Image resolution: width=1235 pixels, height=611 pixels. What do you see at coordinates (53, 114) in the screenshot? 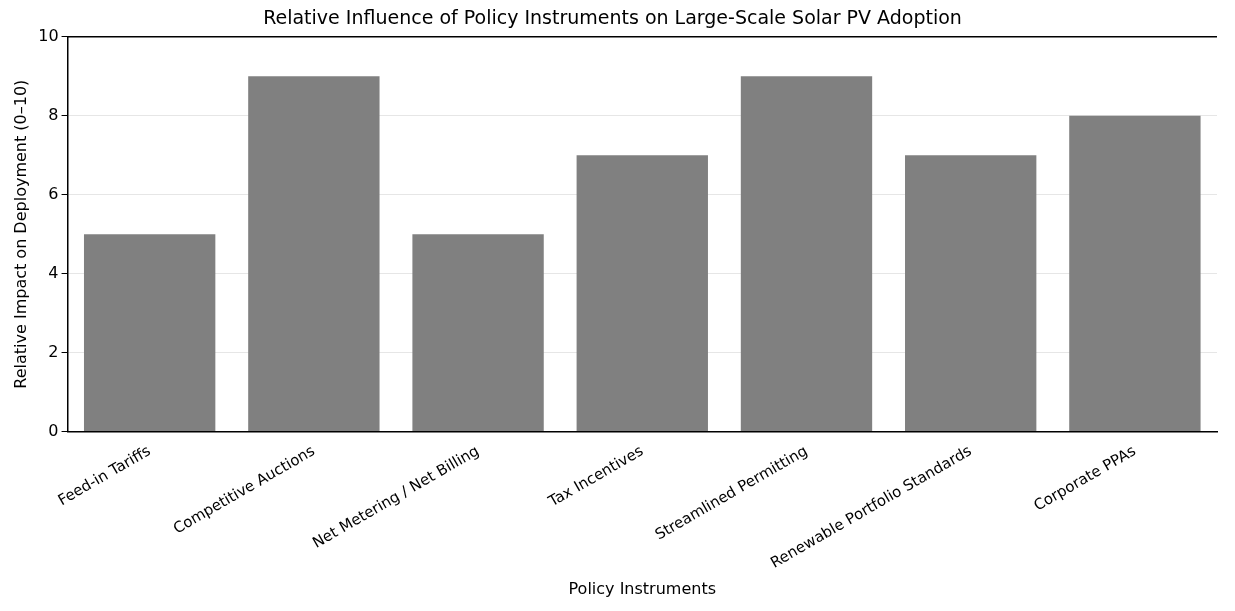
I see `y-tick-label: 8` at bounding box center [53, 114].